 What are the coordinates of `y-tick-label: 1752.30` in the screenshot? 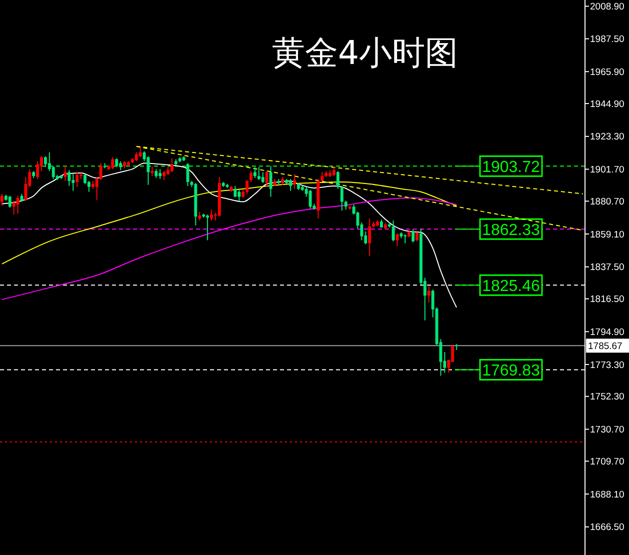 It's located at (607, 397).